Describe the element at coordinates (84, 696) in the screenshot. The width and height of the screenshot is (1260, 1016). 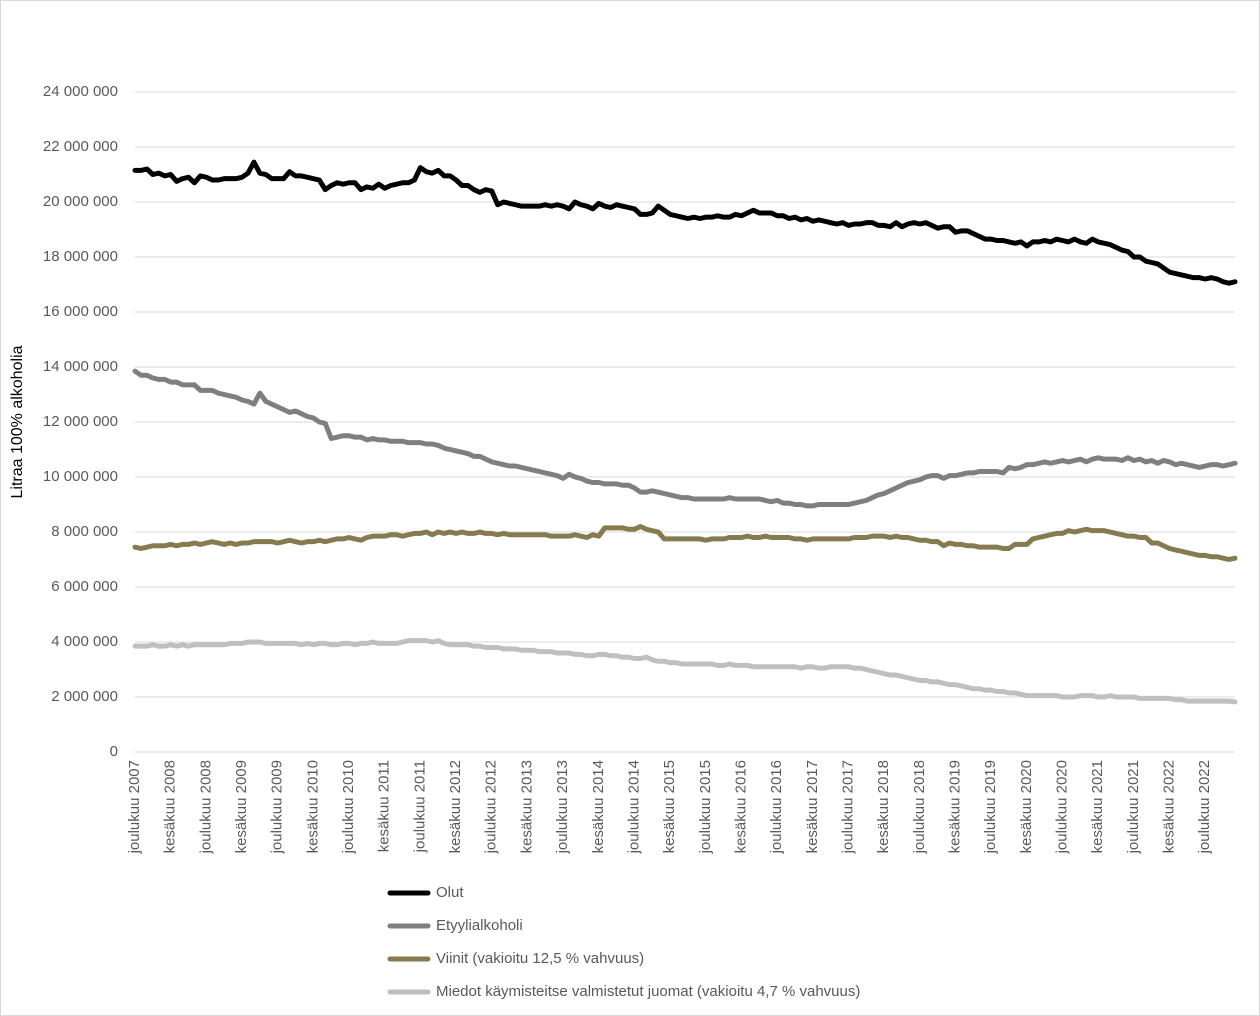
I see `y-tick-label: 2 000 000` at that location.